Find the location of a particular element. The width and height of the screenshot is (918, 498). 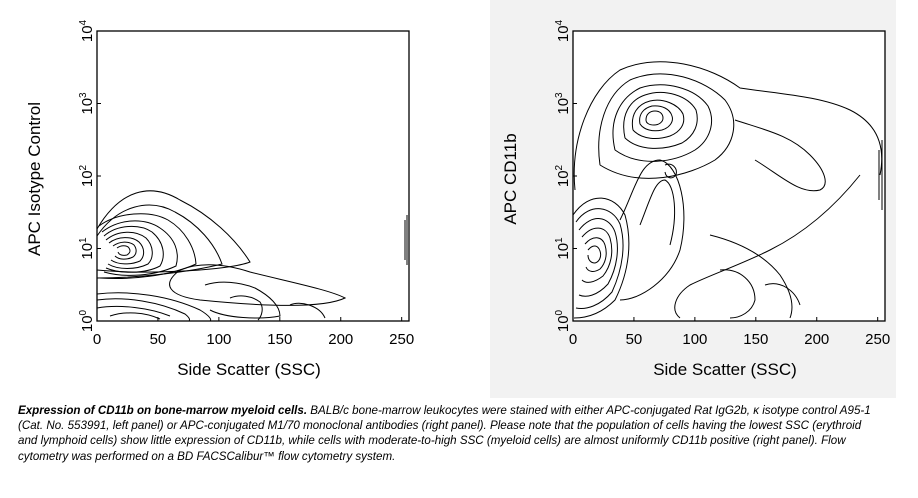

y-axis-title: APC Isotype Control is located at coordinates (34, 179).